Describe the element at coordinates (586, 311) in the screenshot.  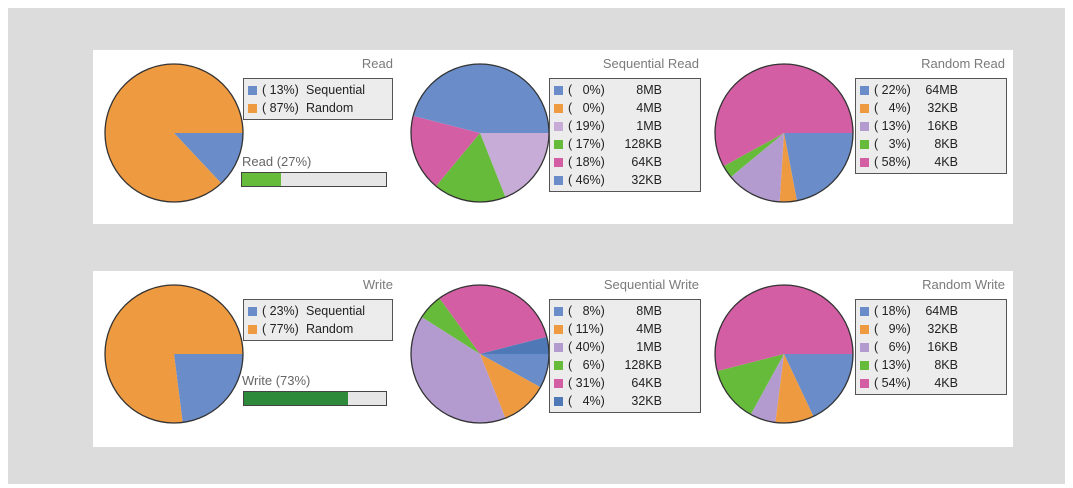
I see `legend-percent: ( 8%)` at that location.